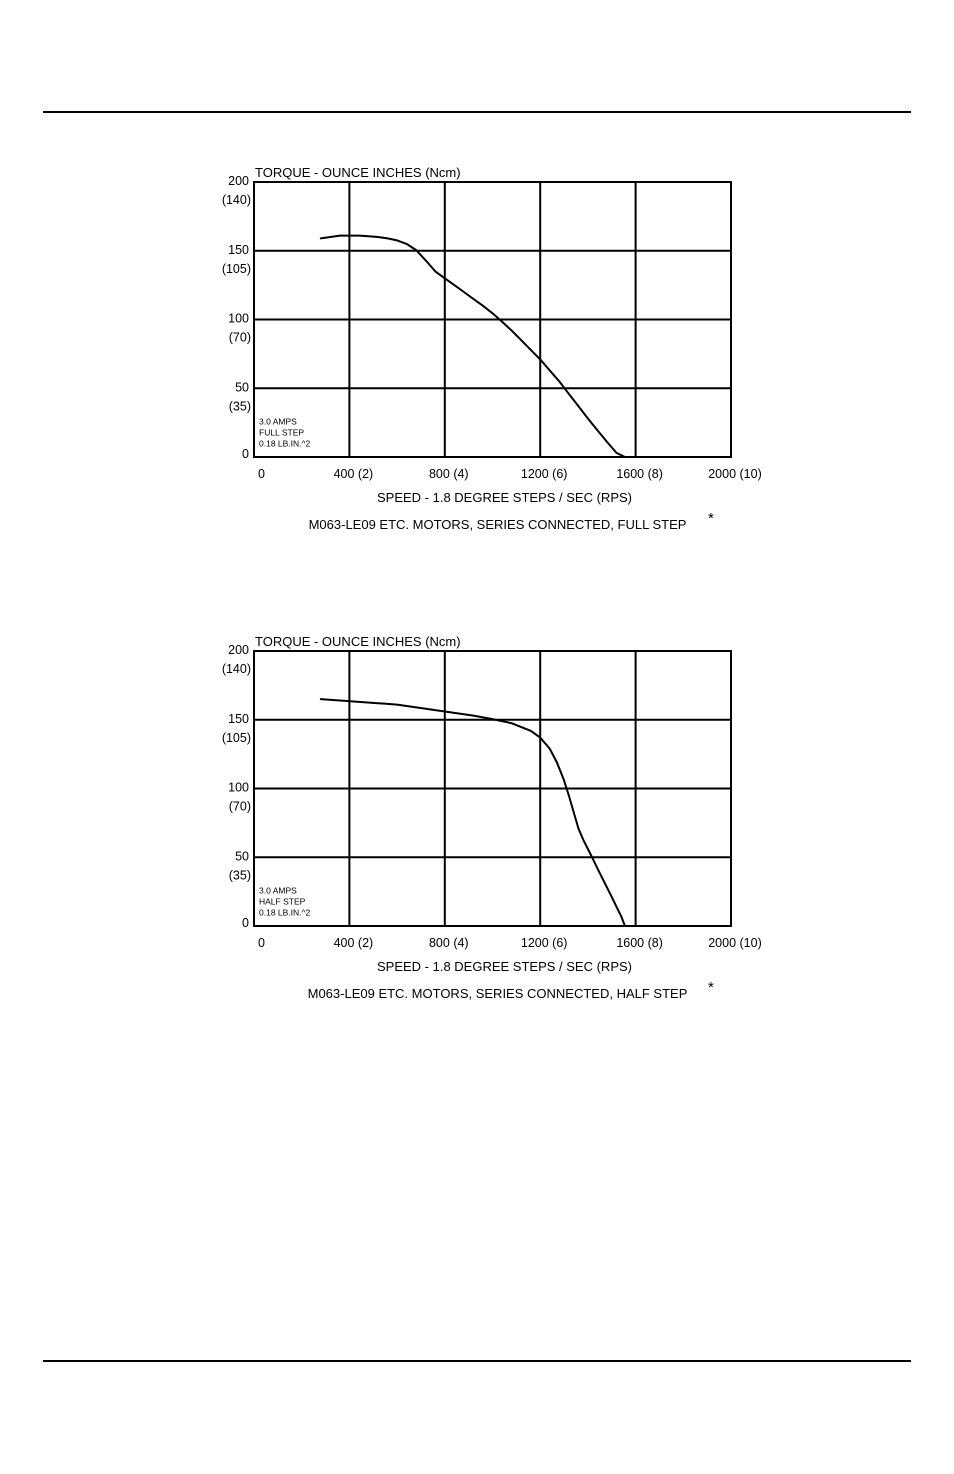 The width and height of the screenshot is (954, 1474). I want to click on annotation-line: HALF STEP, so click(282, 901).